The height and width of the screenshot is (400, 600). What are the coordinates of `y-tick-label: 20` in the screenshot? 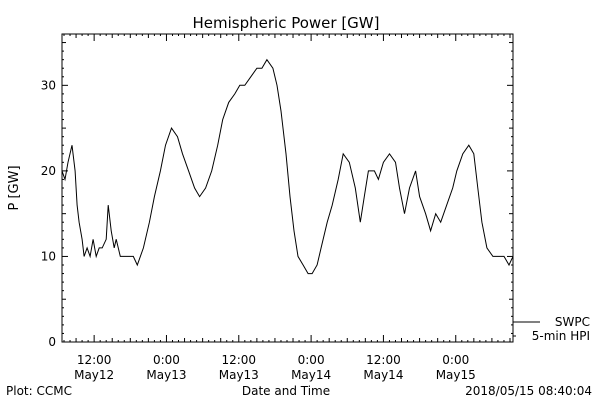 It's located at (48, 171).